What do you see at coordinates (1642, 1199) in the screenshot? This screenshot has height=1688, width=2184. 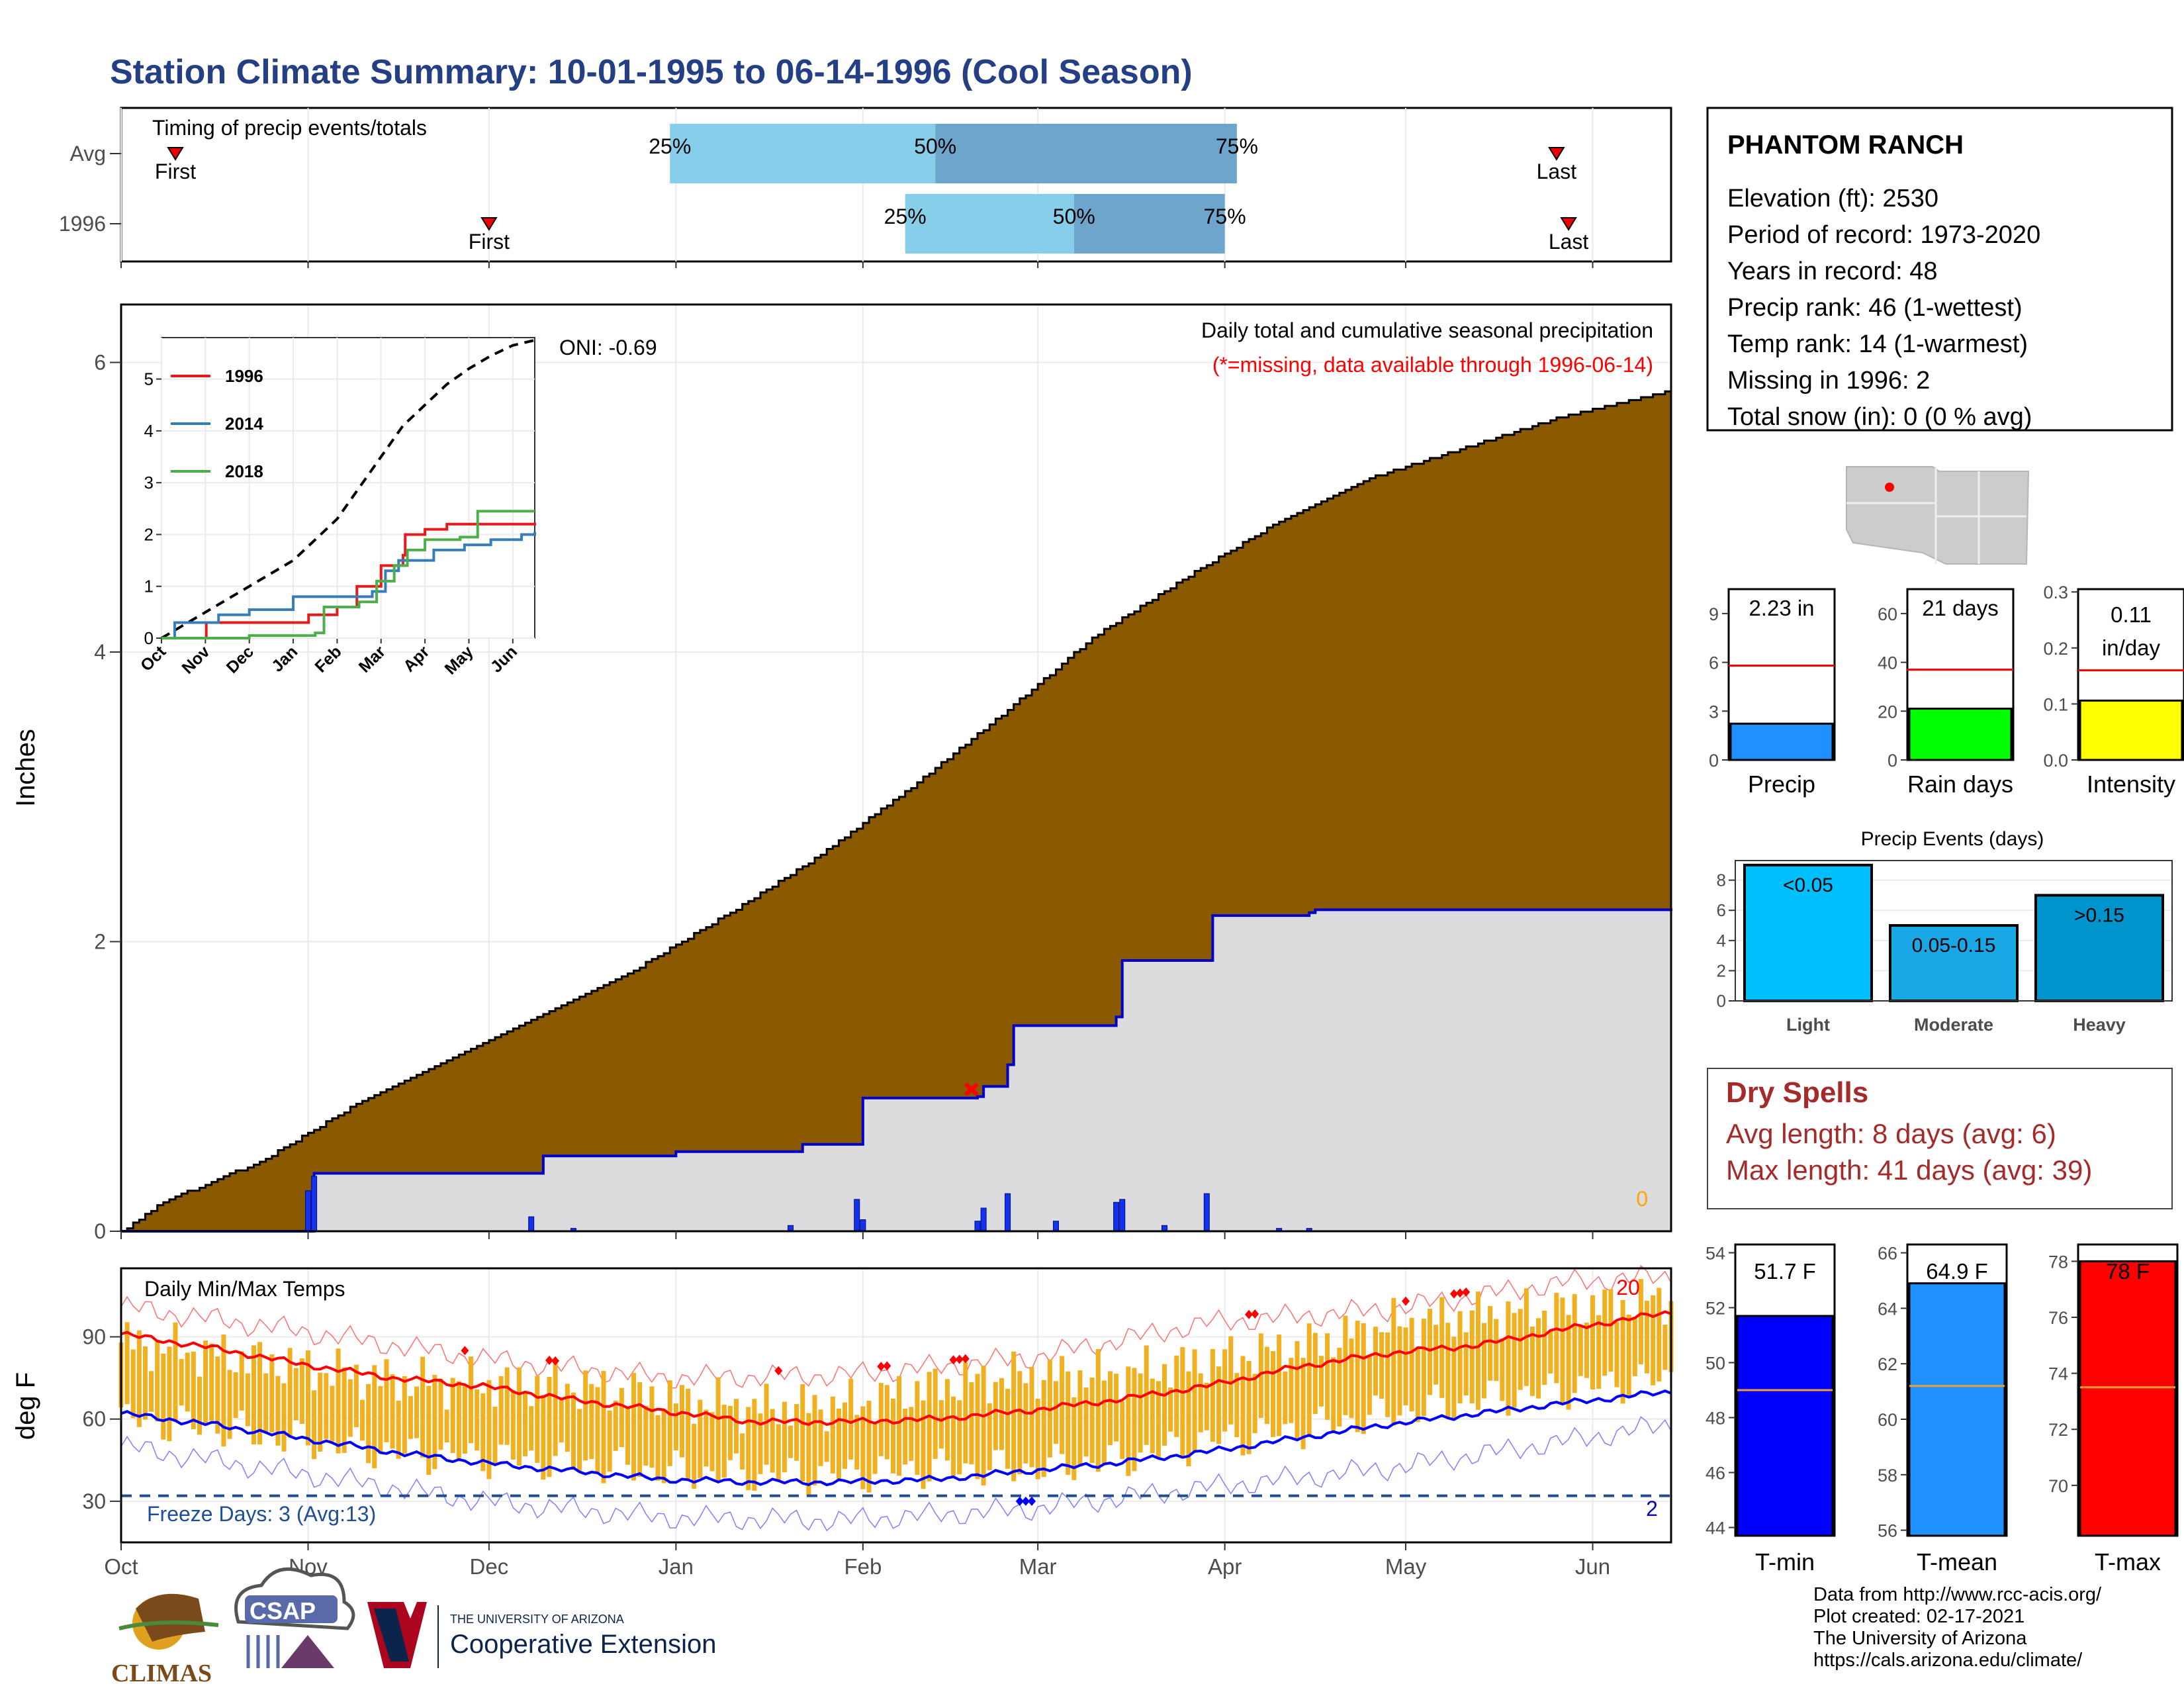 I see `missing-count: 0` at bounding box center [1642, 1199].